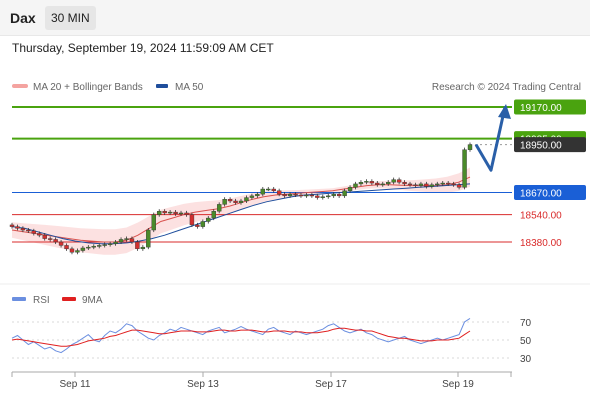 The image size is (590, 400). I want to click on x-axis-tick-label: Sep 11, so click(75, 384).